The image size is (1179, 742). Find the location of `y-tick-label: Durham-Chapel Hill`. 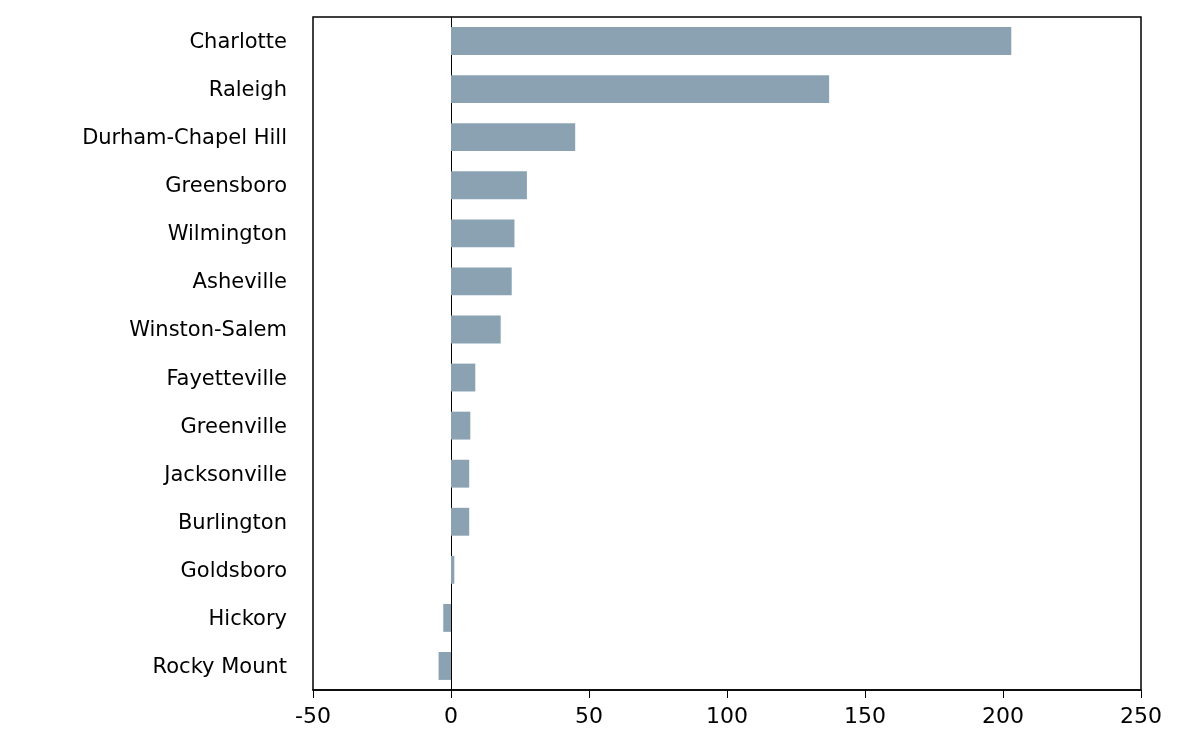

y-tick-label: Durham-Chapel Hill is located at coordinates (184, 137).